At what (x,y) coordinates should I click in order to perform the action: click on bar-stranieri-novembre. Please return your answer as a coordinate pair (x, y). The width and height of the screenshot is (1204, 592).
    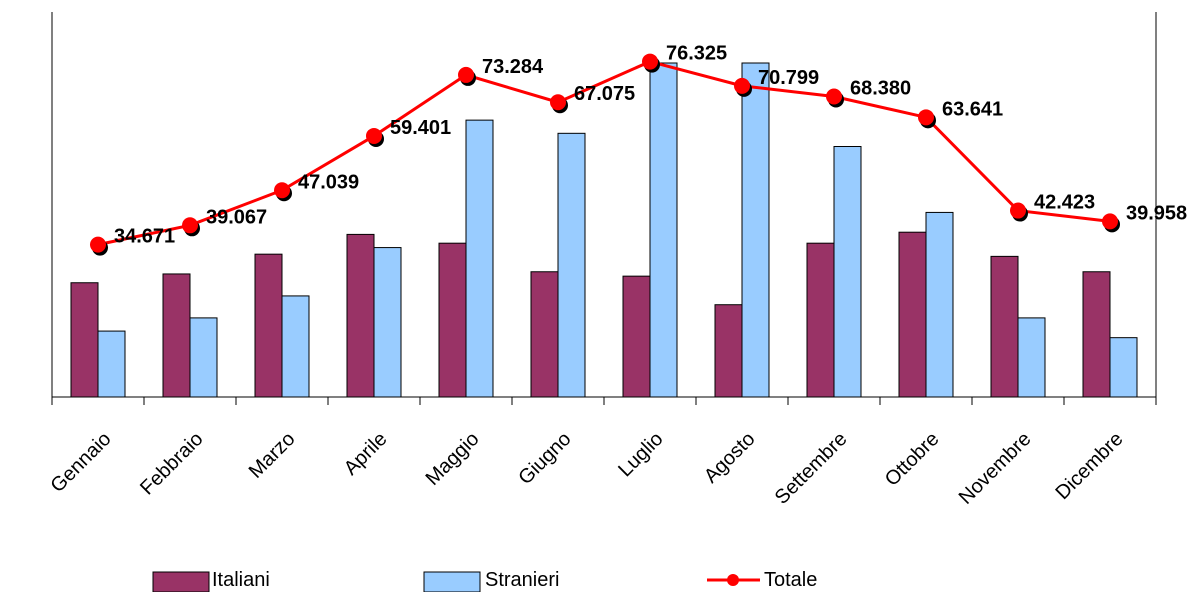
    Looking at the image, I should click on (1031, 357).